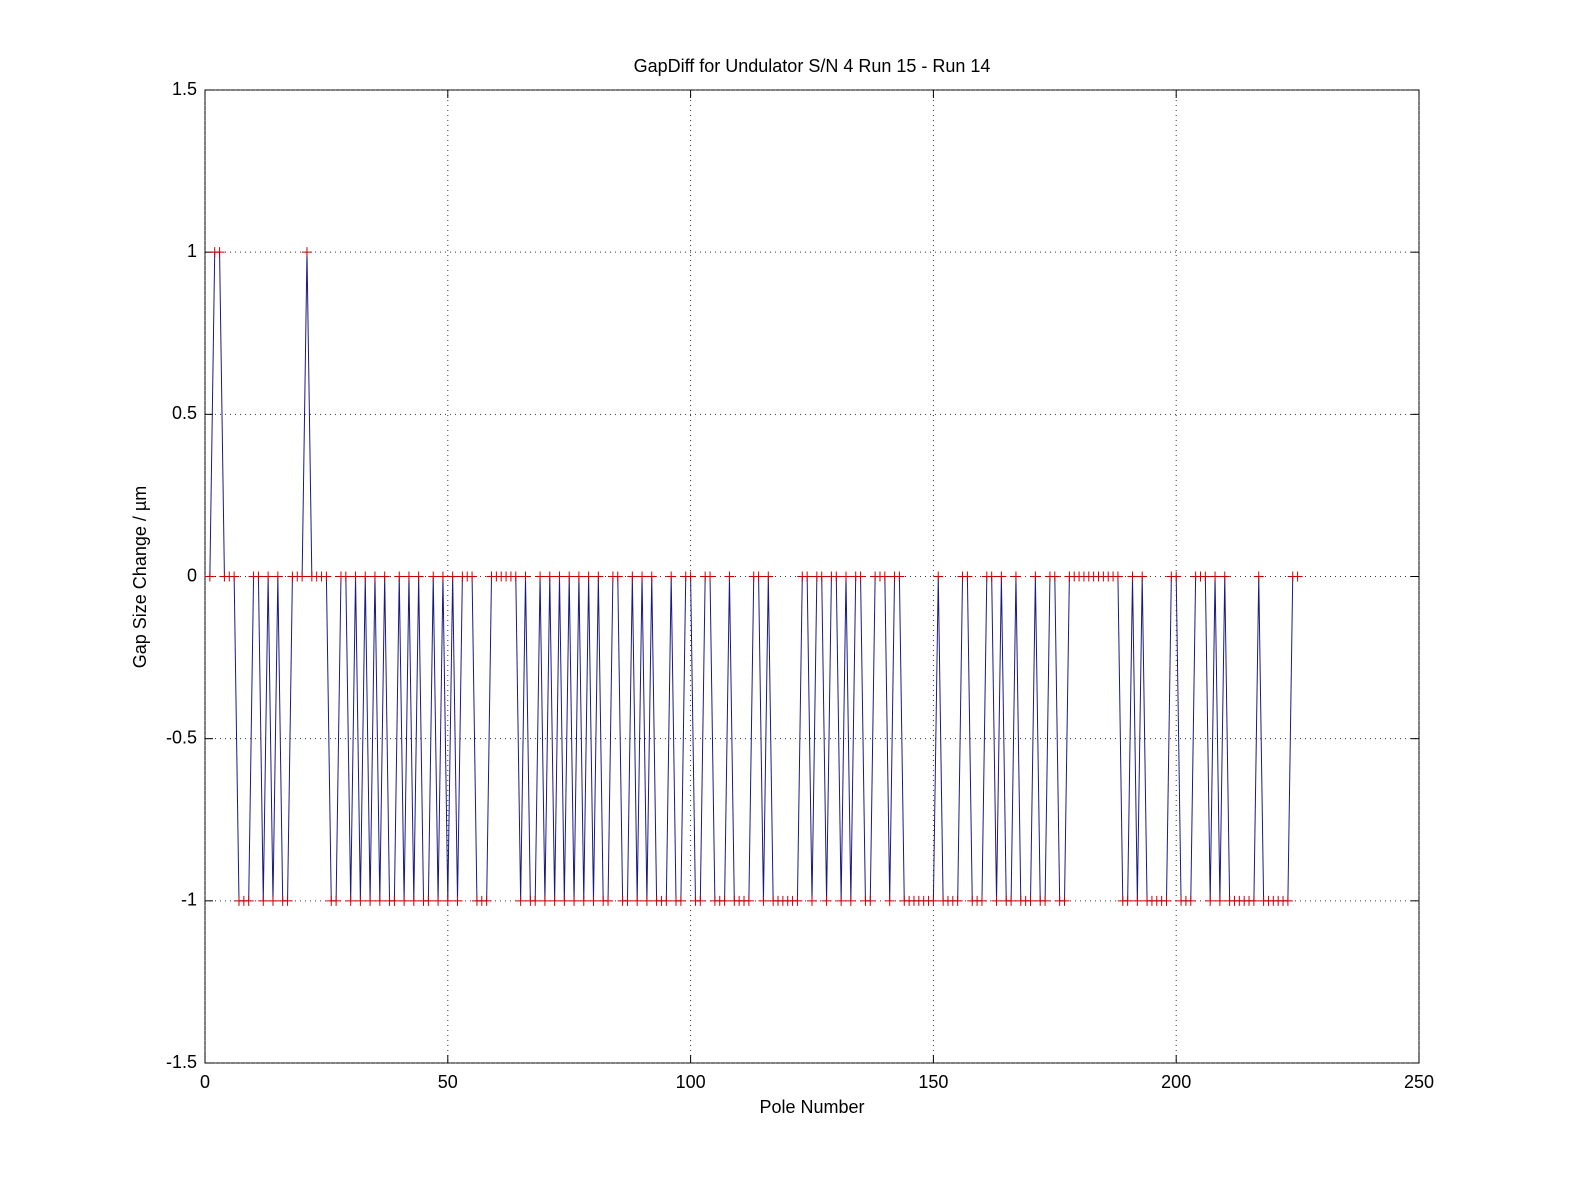 This screenshot has height=1200, width=1575. Describe the element at coordinates (811, 1107) in the screenshot. I see `x-axis-label: Pole Number` at that location.